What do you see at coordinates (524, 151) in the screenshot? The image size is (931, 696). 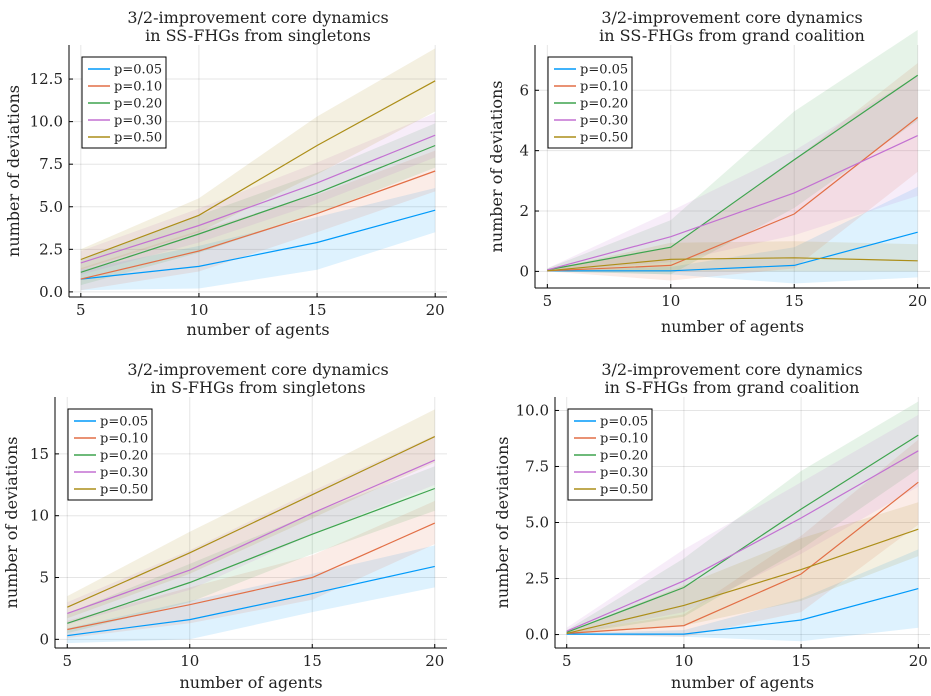 I see `y-tick-label: 4` at bounding box center [524, 151].